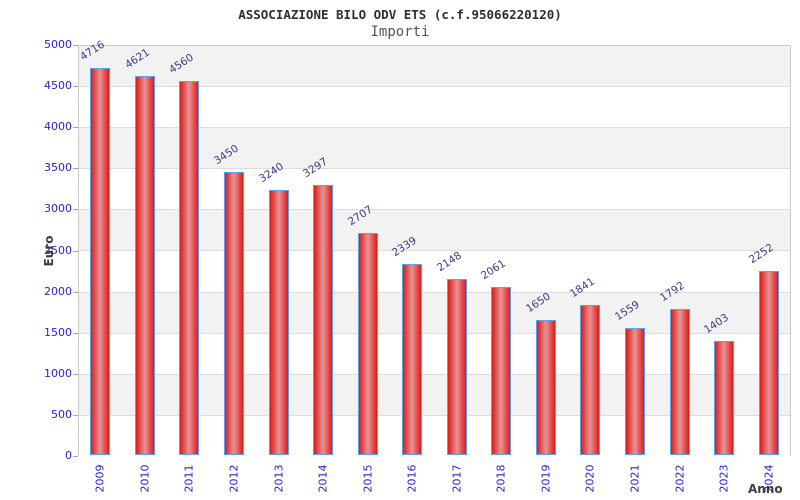 The width and height of the screenshot is (800, 500). I want to click on x-tick-label: 2022, so click(680, 478).